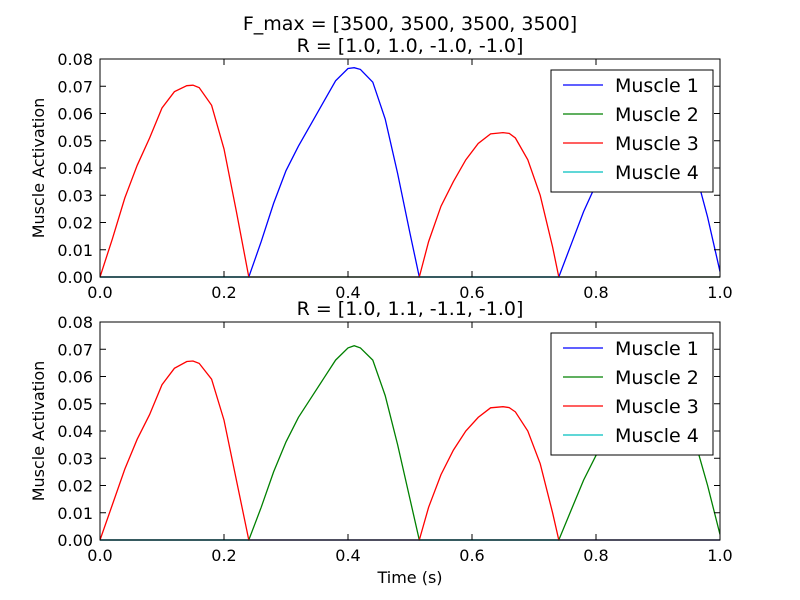  Describe the element at coordinates (409, 577) in the screenshot. I see `x-axis-label: Time (s)` at that location.